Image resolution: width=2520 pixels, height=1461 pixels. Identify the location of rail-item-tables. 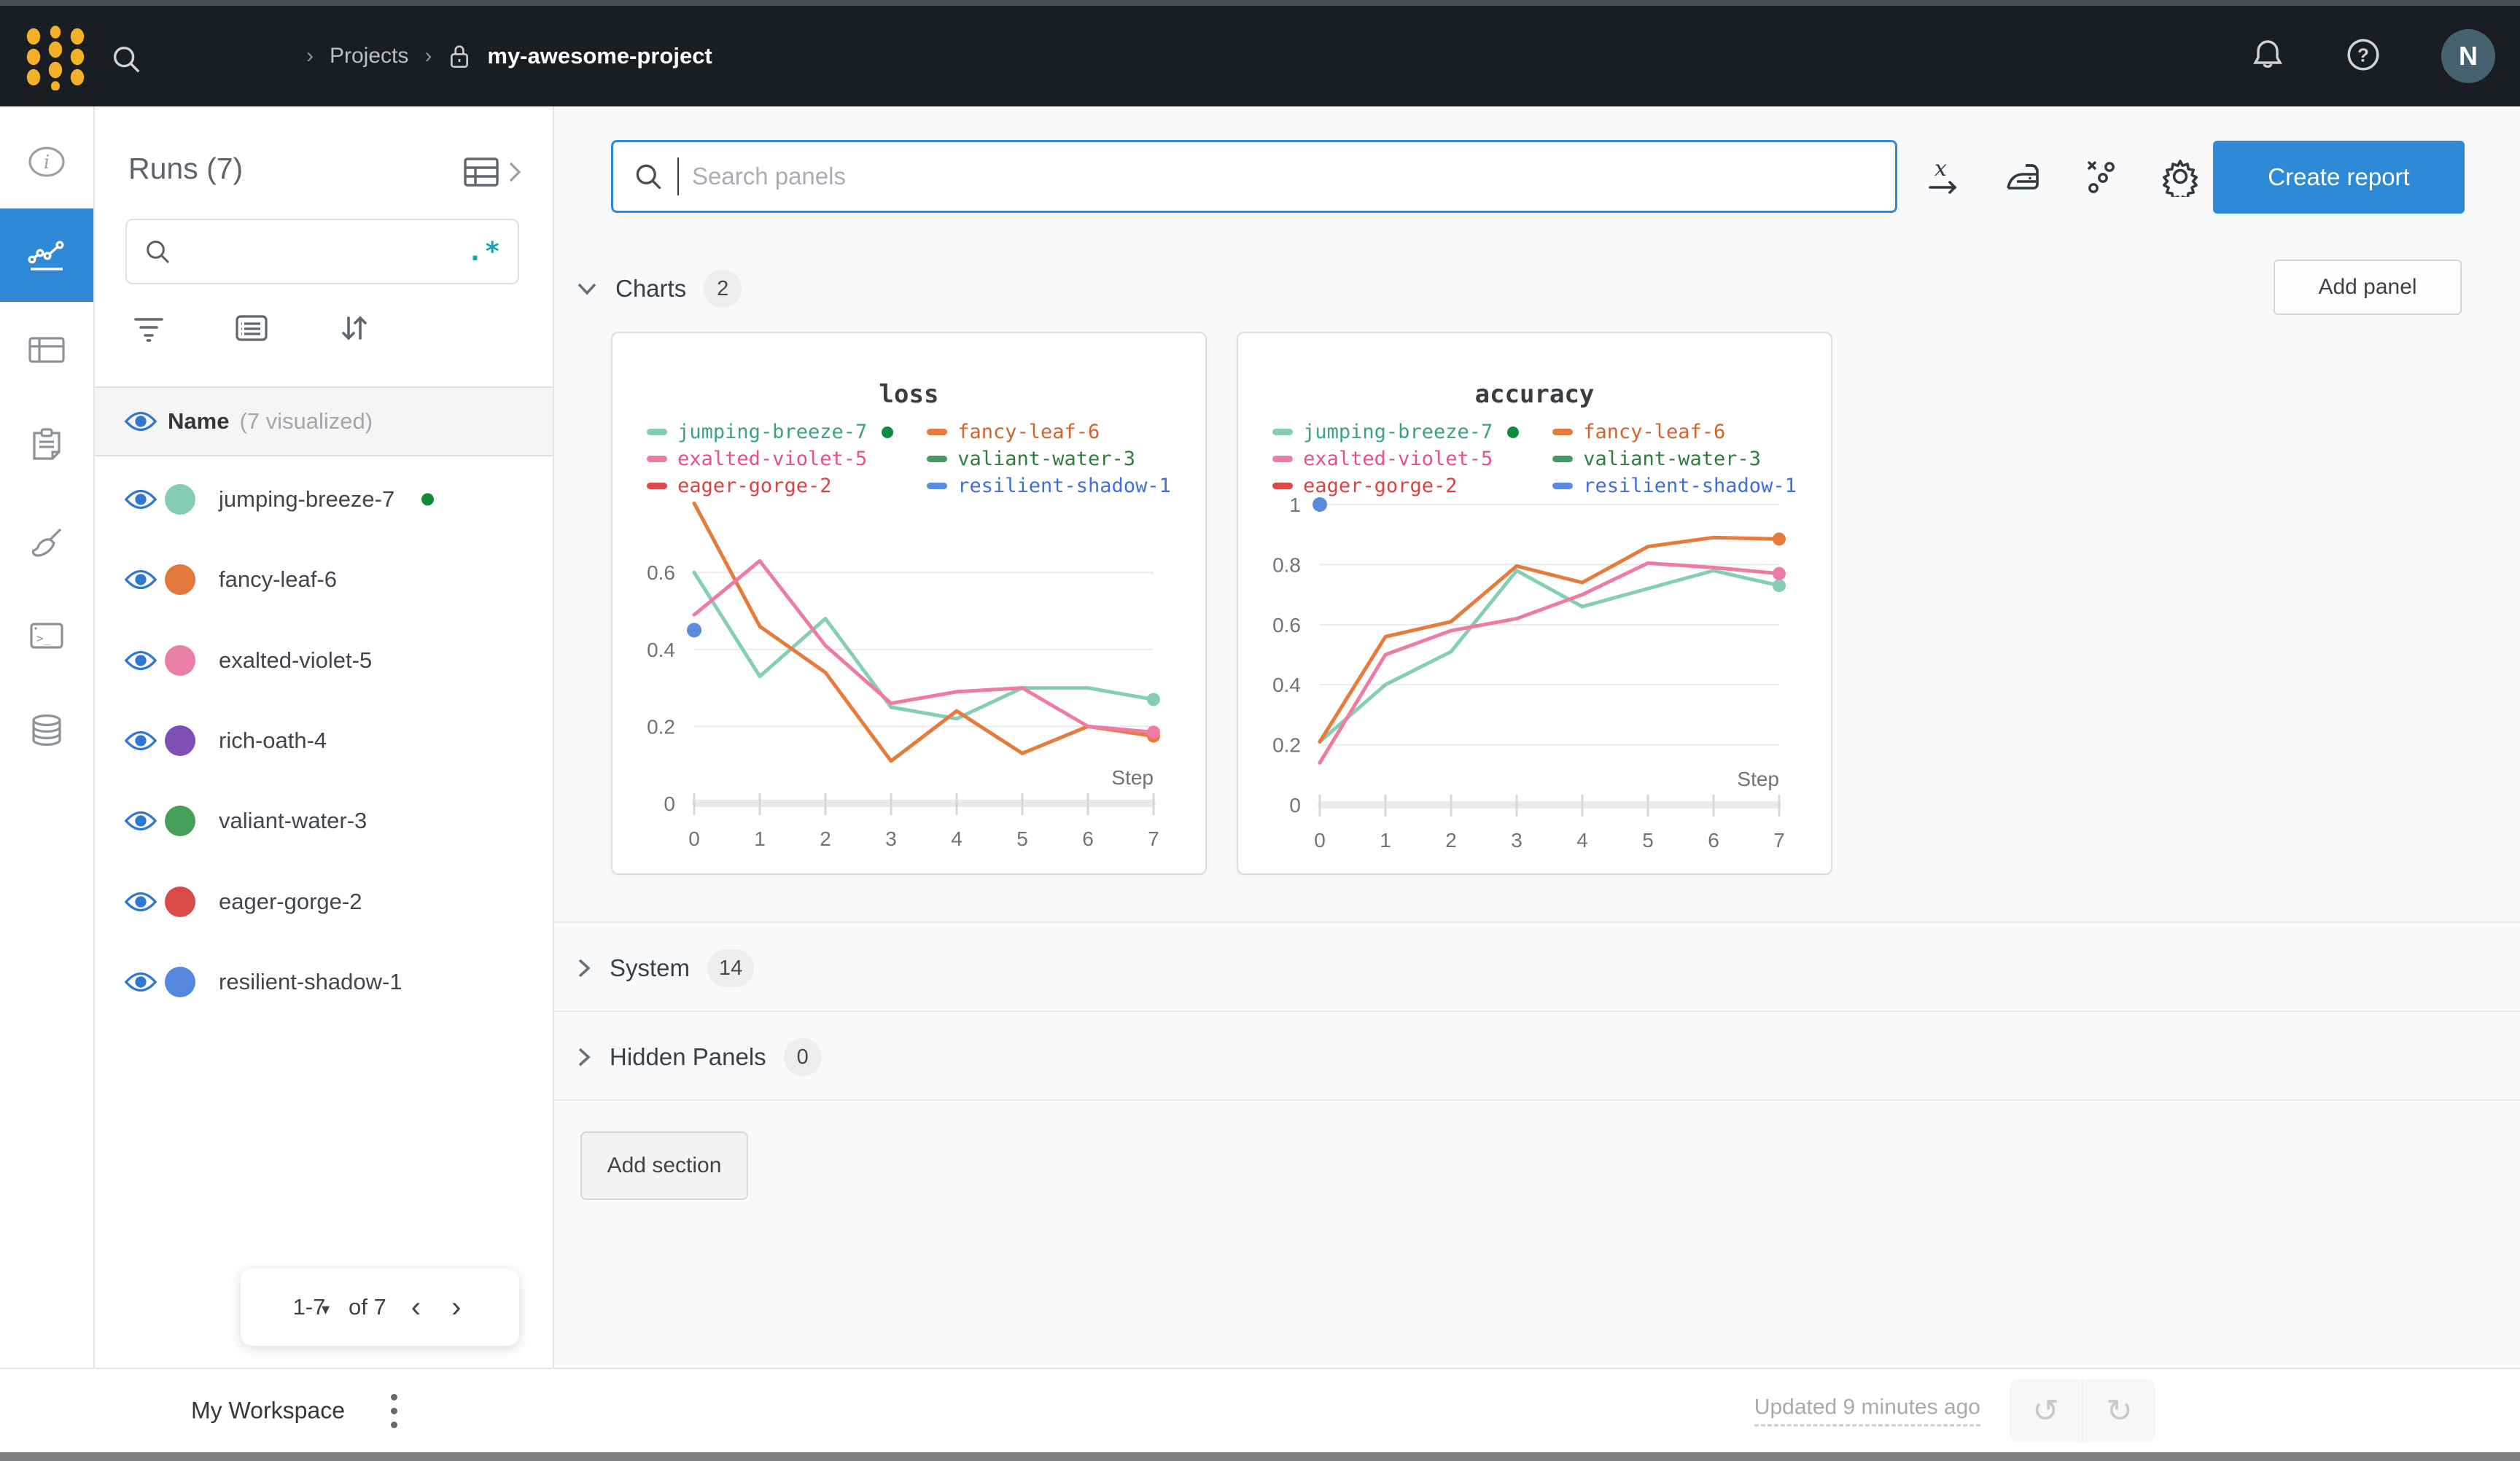
(46, 350).